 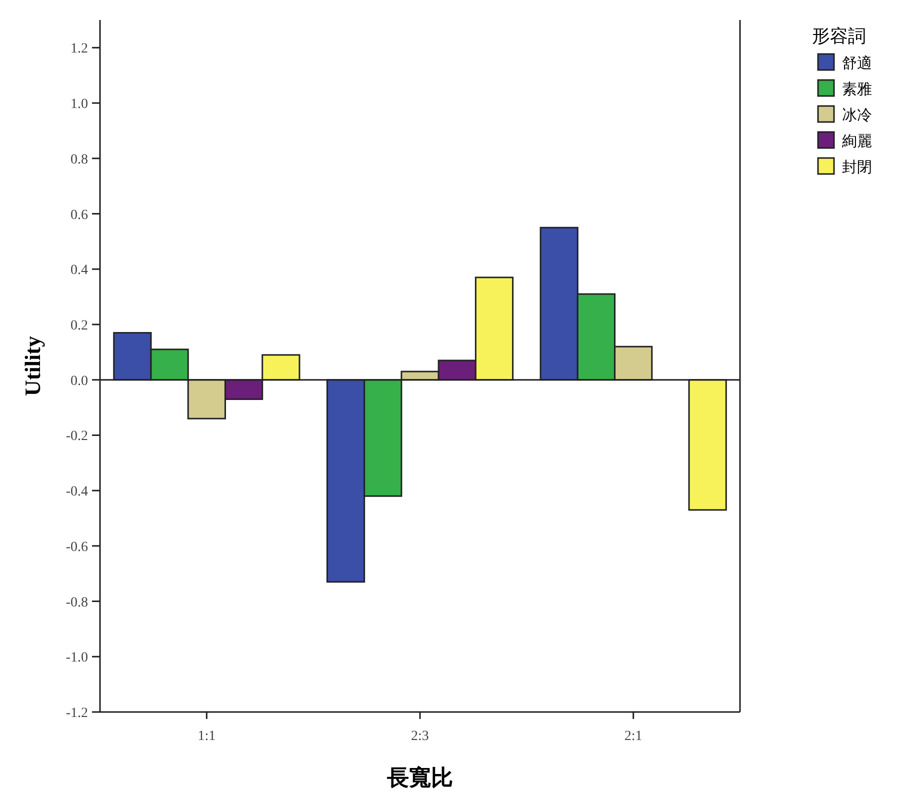 I want to click on legend-label: 舒適, so click(x=857, y=63).